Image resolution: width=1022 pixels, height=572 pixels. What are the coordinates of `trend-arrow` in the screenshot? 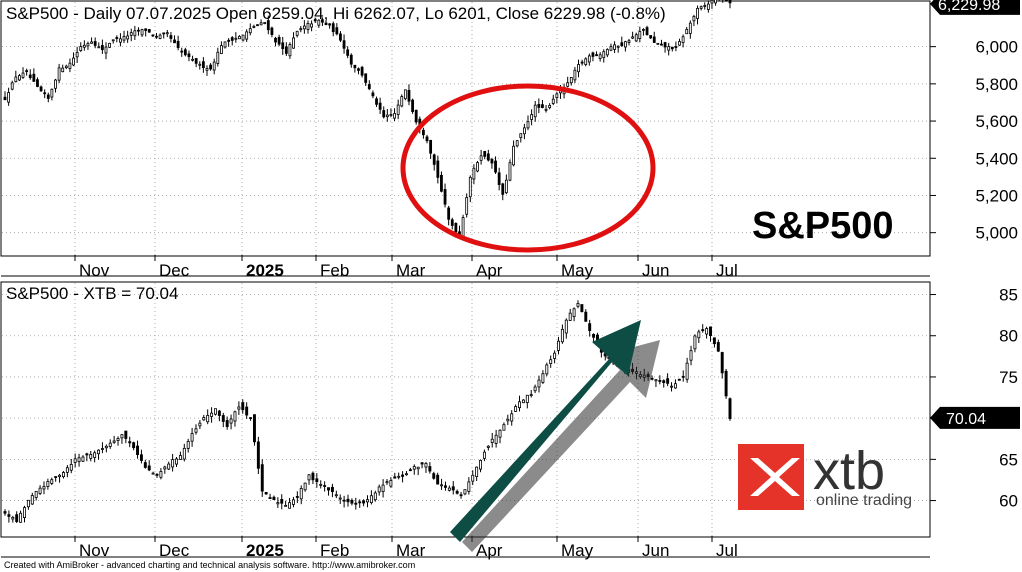 It's located at (555, 436).